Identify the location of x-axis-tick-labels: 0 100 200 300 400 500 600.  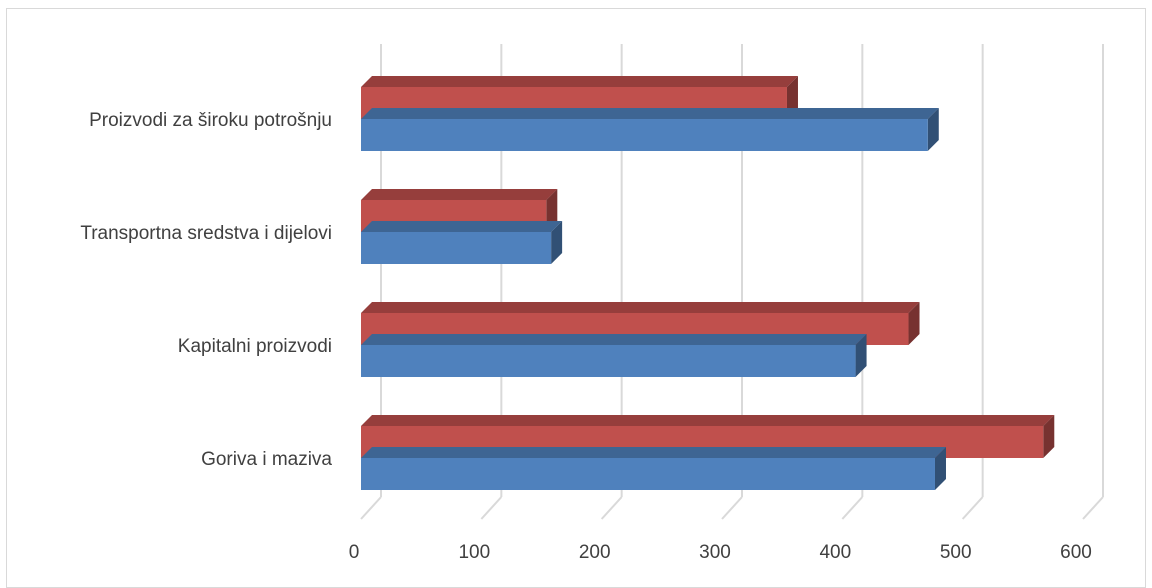
(720, 552).